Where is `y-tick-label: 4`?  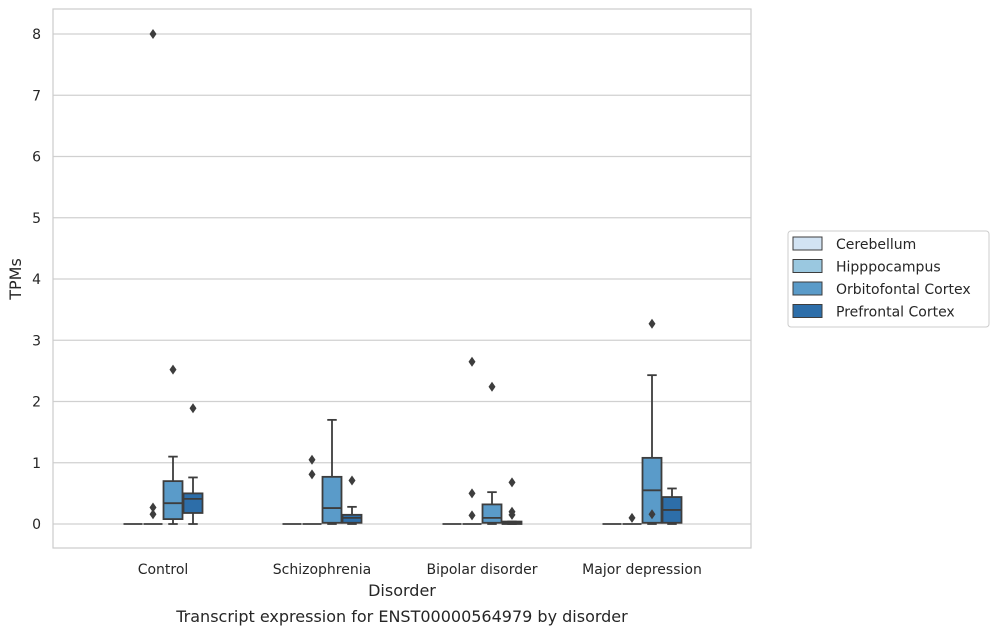 y-tick-label: 4 is located at coordinates (36, 280).